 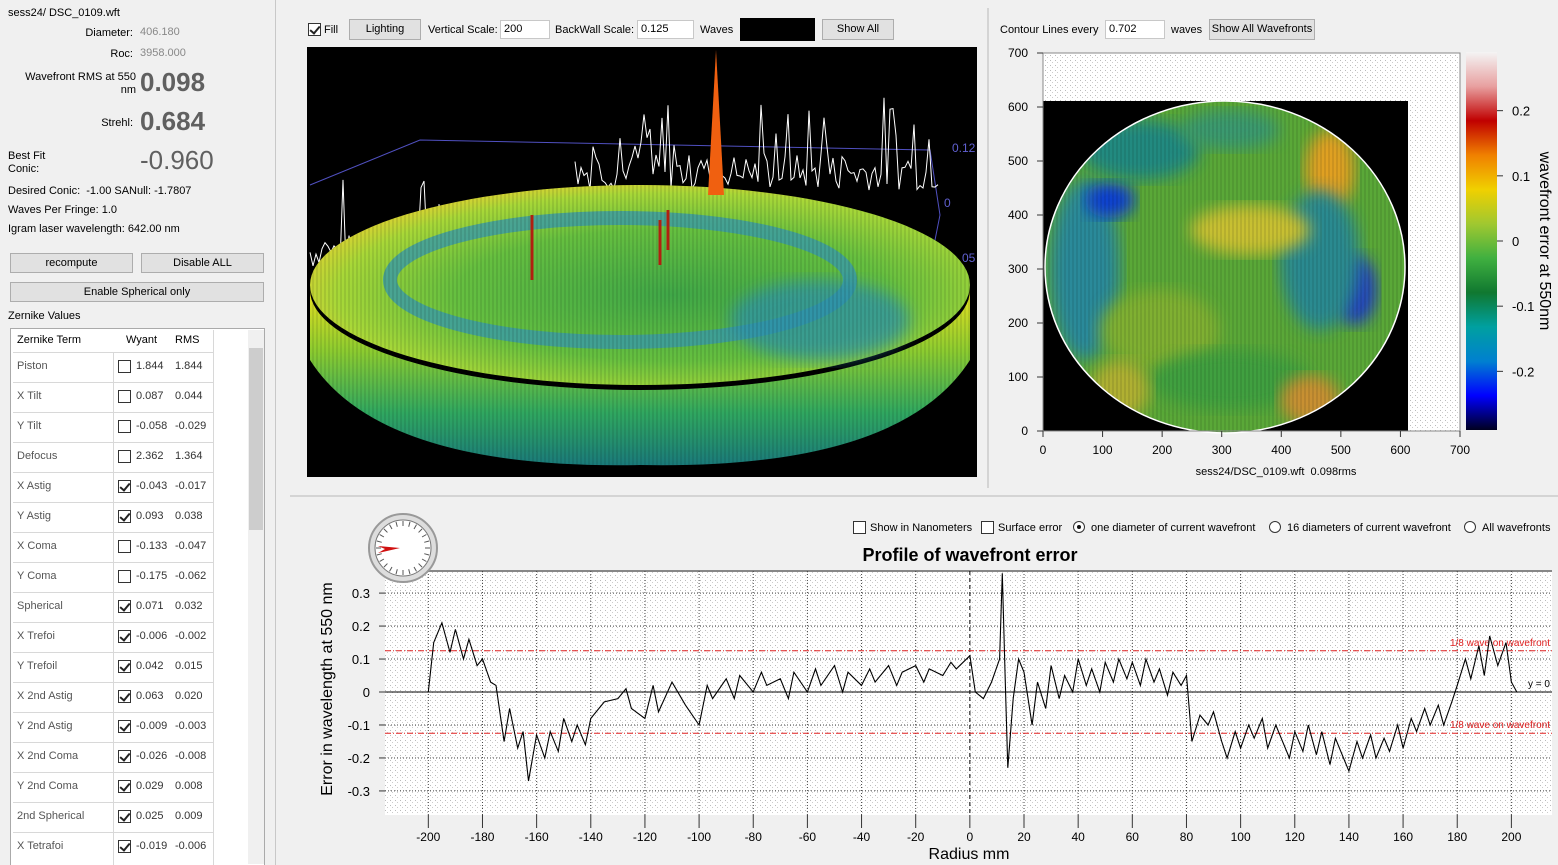 What do you see at coordinates (1521, 176) in the screenshot?
I see `colorbar-tick-label: 0.1` at bounding box center [1521, 176].